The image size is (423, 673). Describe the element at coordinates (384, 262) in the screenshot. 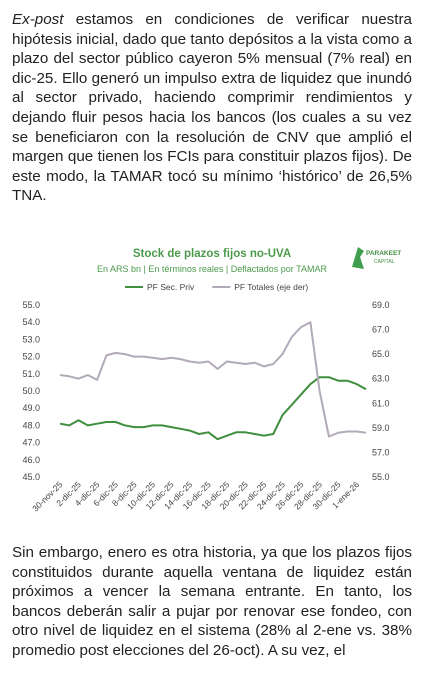

I see `logo-tagline: CAPITAL` at that location.